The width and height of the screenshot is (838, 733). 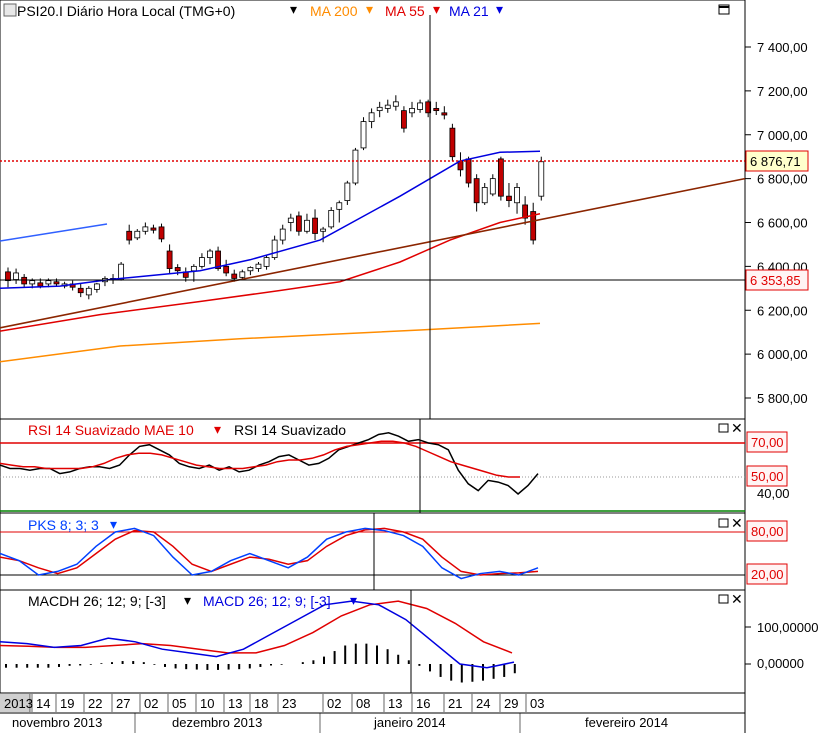 I want to click on price-tick-label: 6 600,00, so click(x=782, y=223).